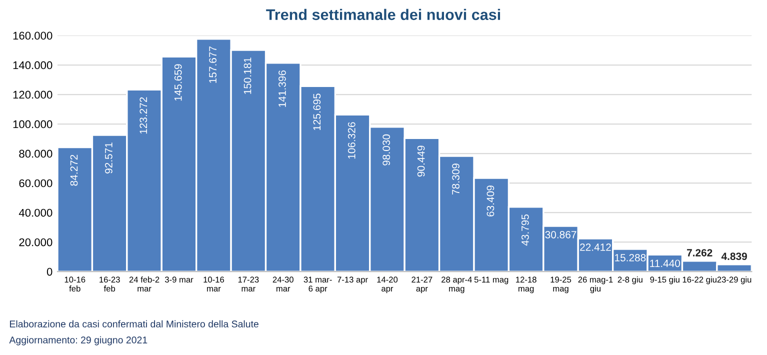 This screenshot has height=355, width=767. Describe the element at coordinates (734, 256) in the screenshot. I see `data-label: 4.839` at that location.